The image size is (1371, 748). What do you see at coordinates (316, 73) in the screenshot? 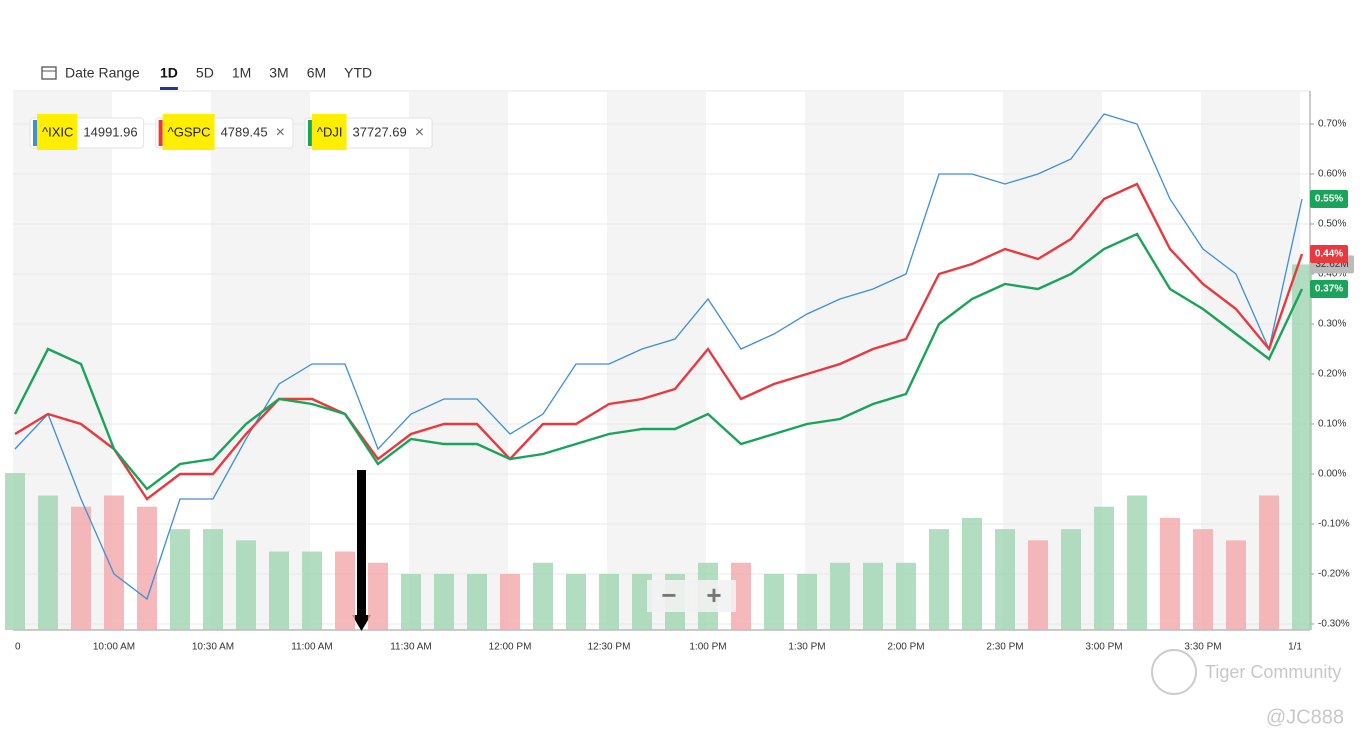
I see `range-button: 6M` at bounding box center [316, 73].